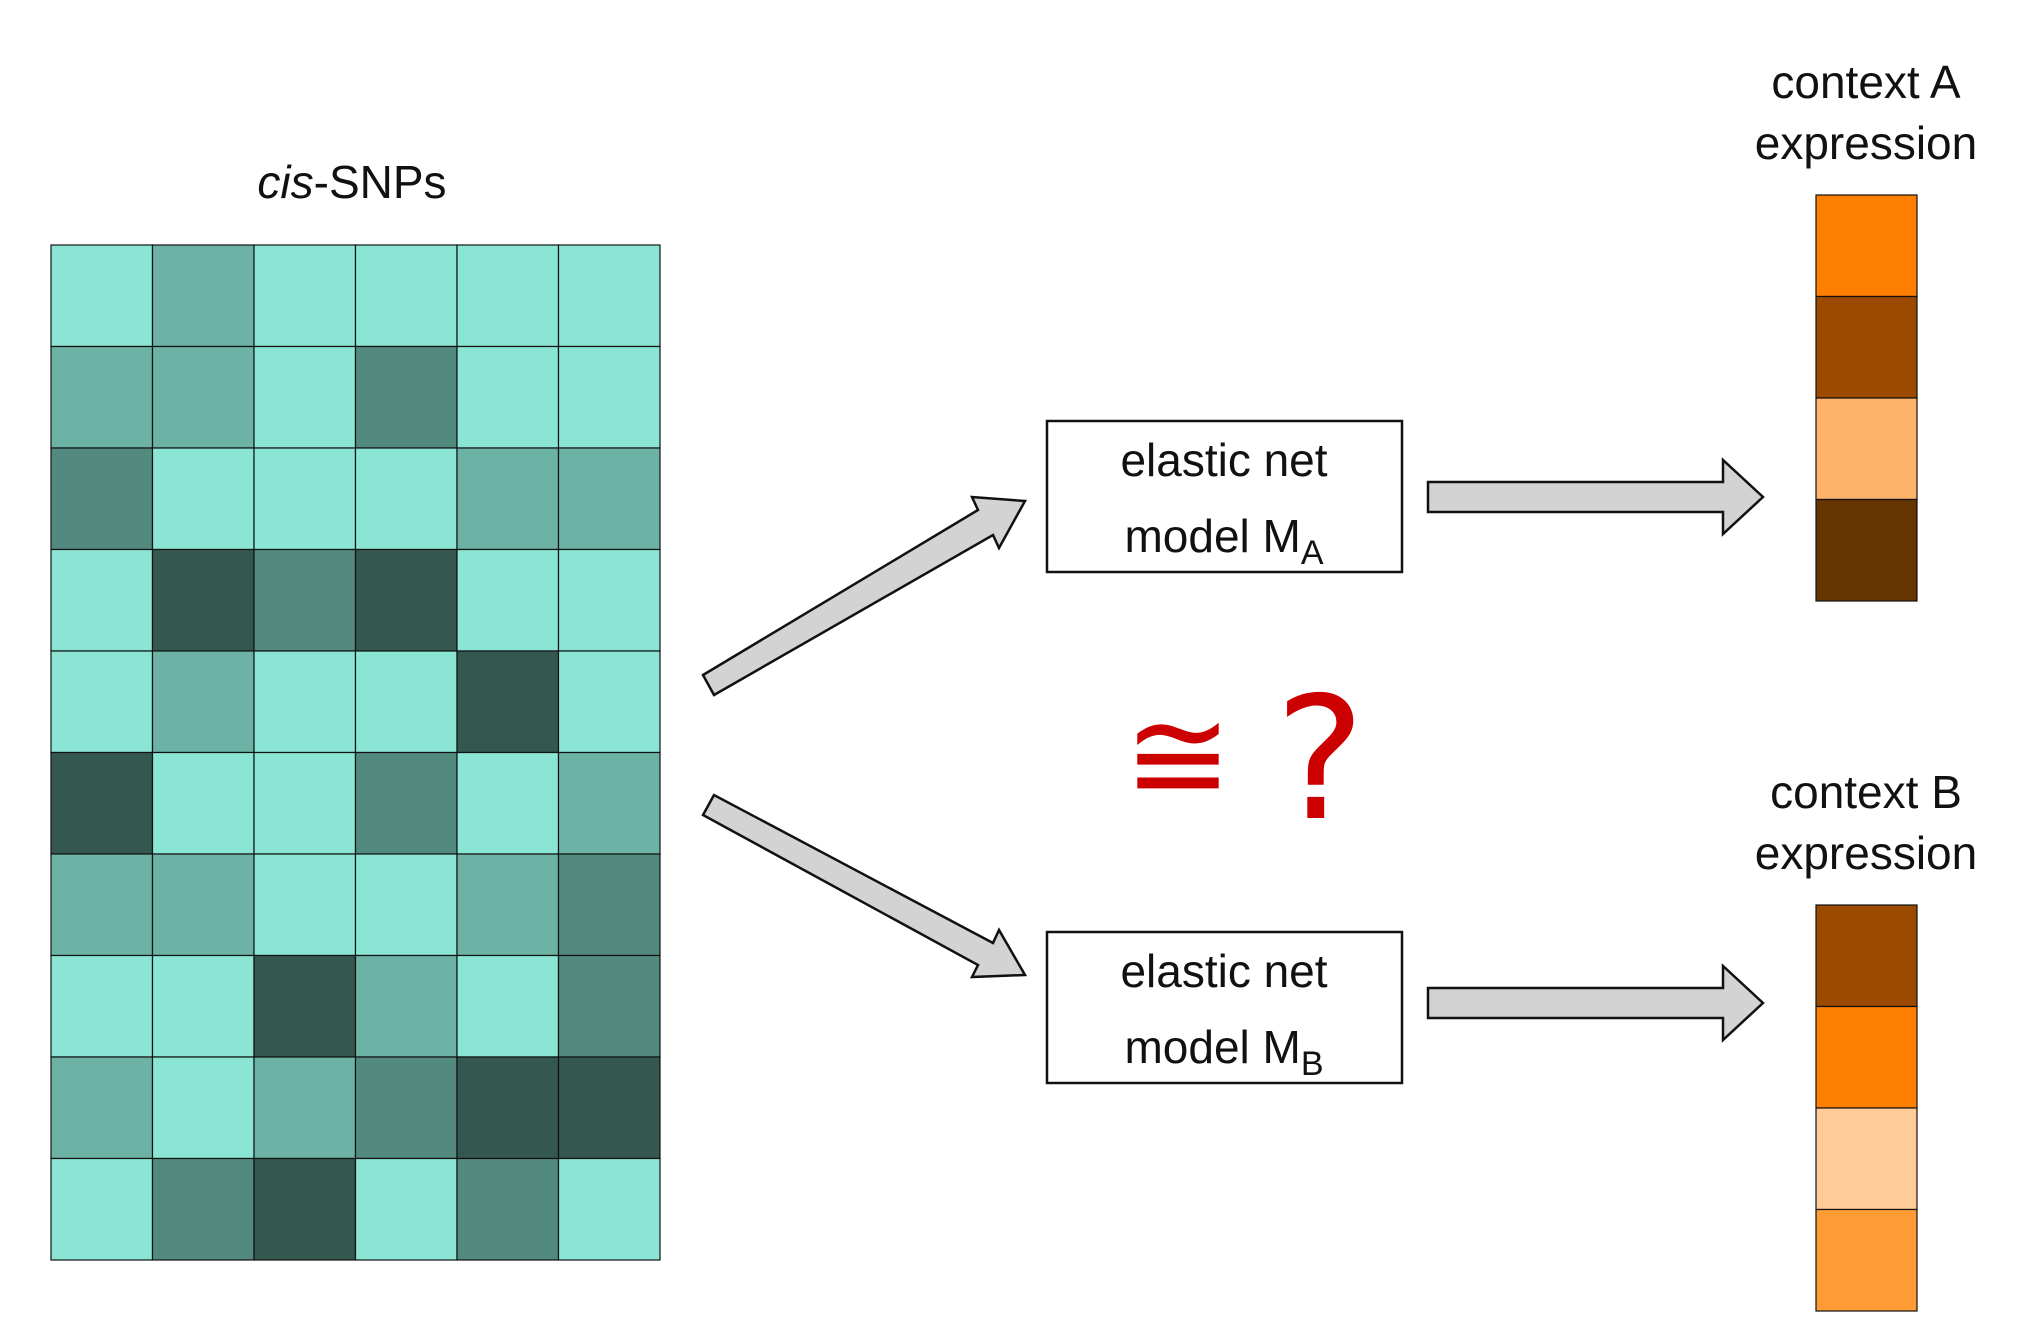 The image size is (2042, 1342). I want to click on context-a-expression-vector, so click(1866, 398).